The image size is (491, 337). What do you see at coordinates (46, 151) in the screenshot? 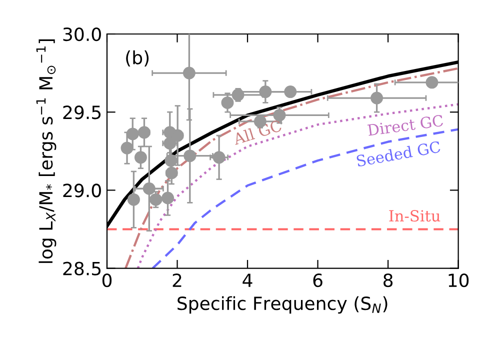
I see `text: log L$_{X}$/M$_{*}$ [ergs s$^{−1}$ M$_{⊙}$$^{−1}$]` at bounding box center [46, 151].